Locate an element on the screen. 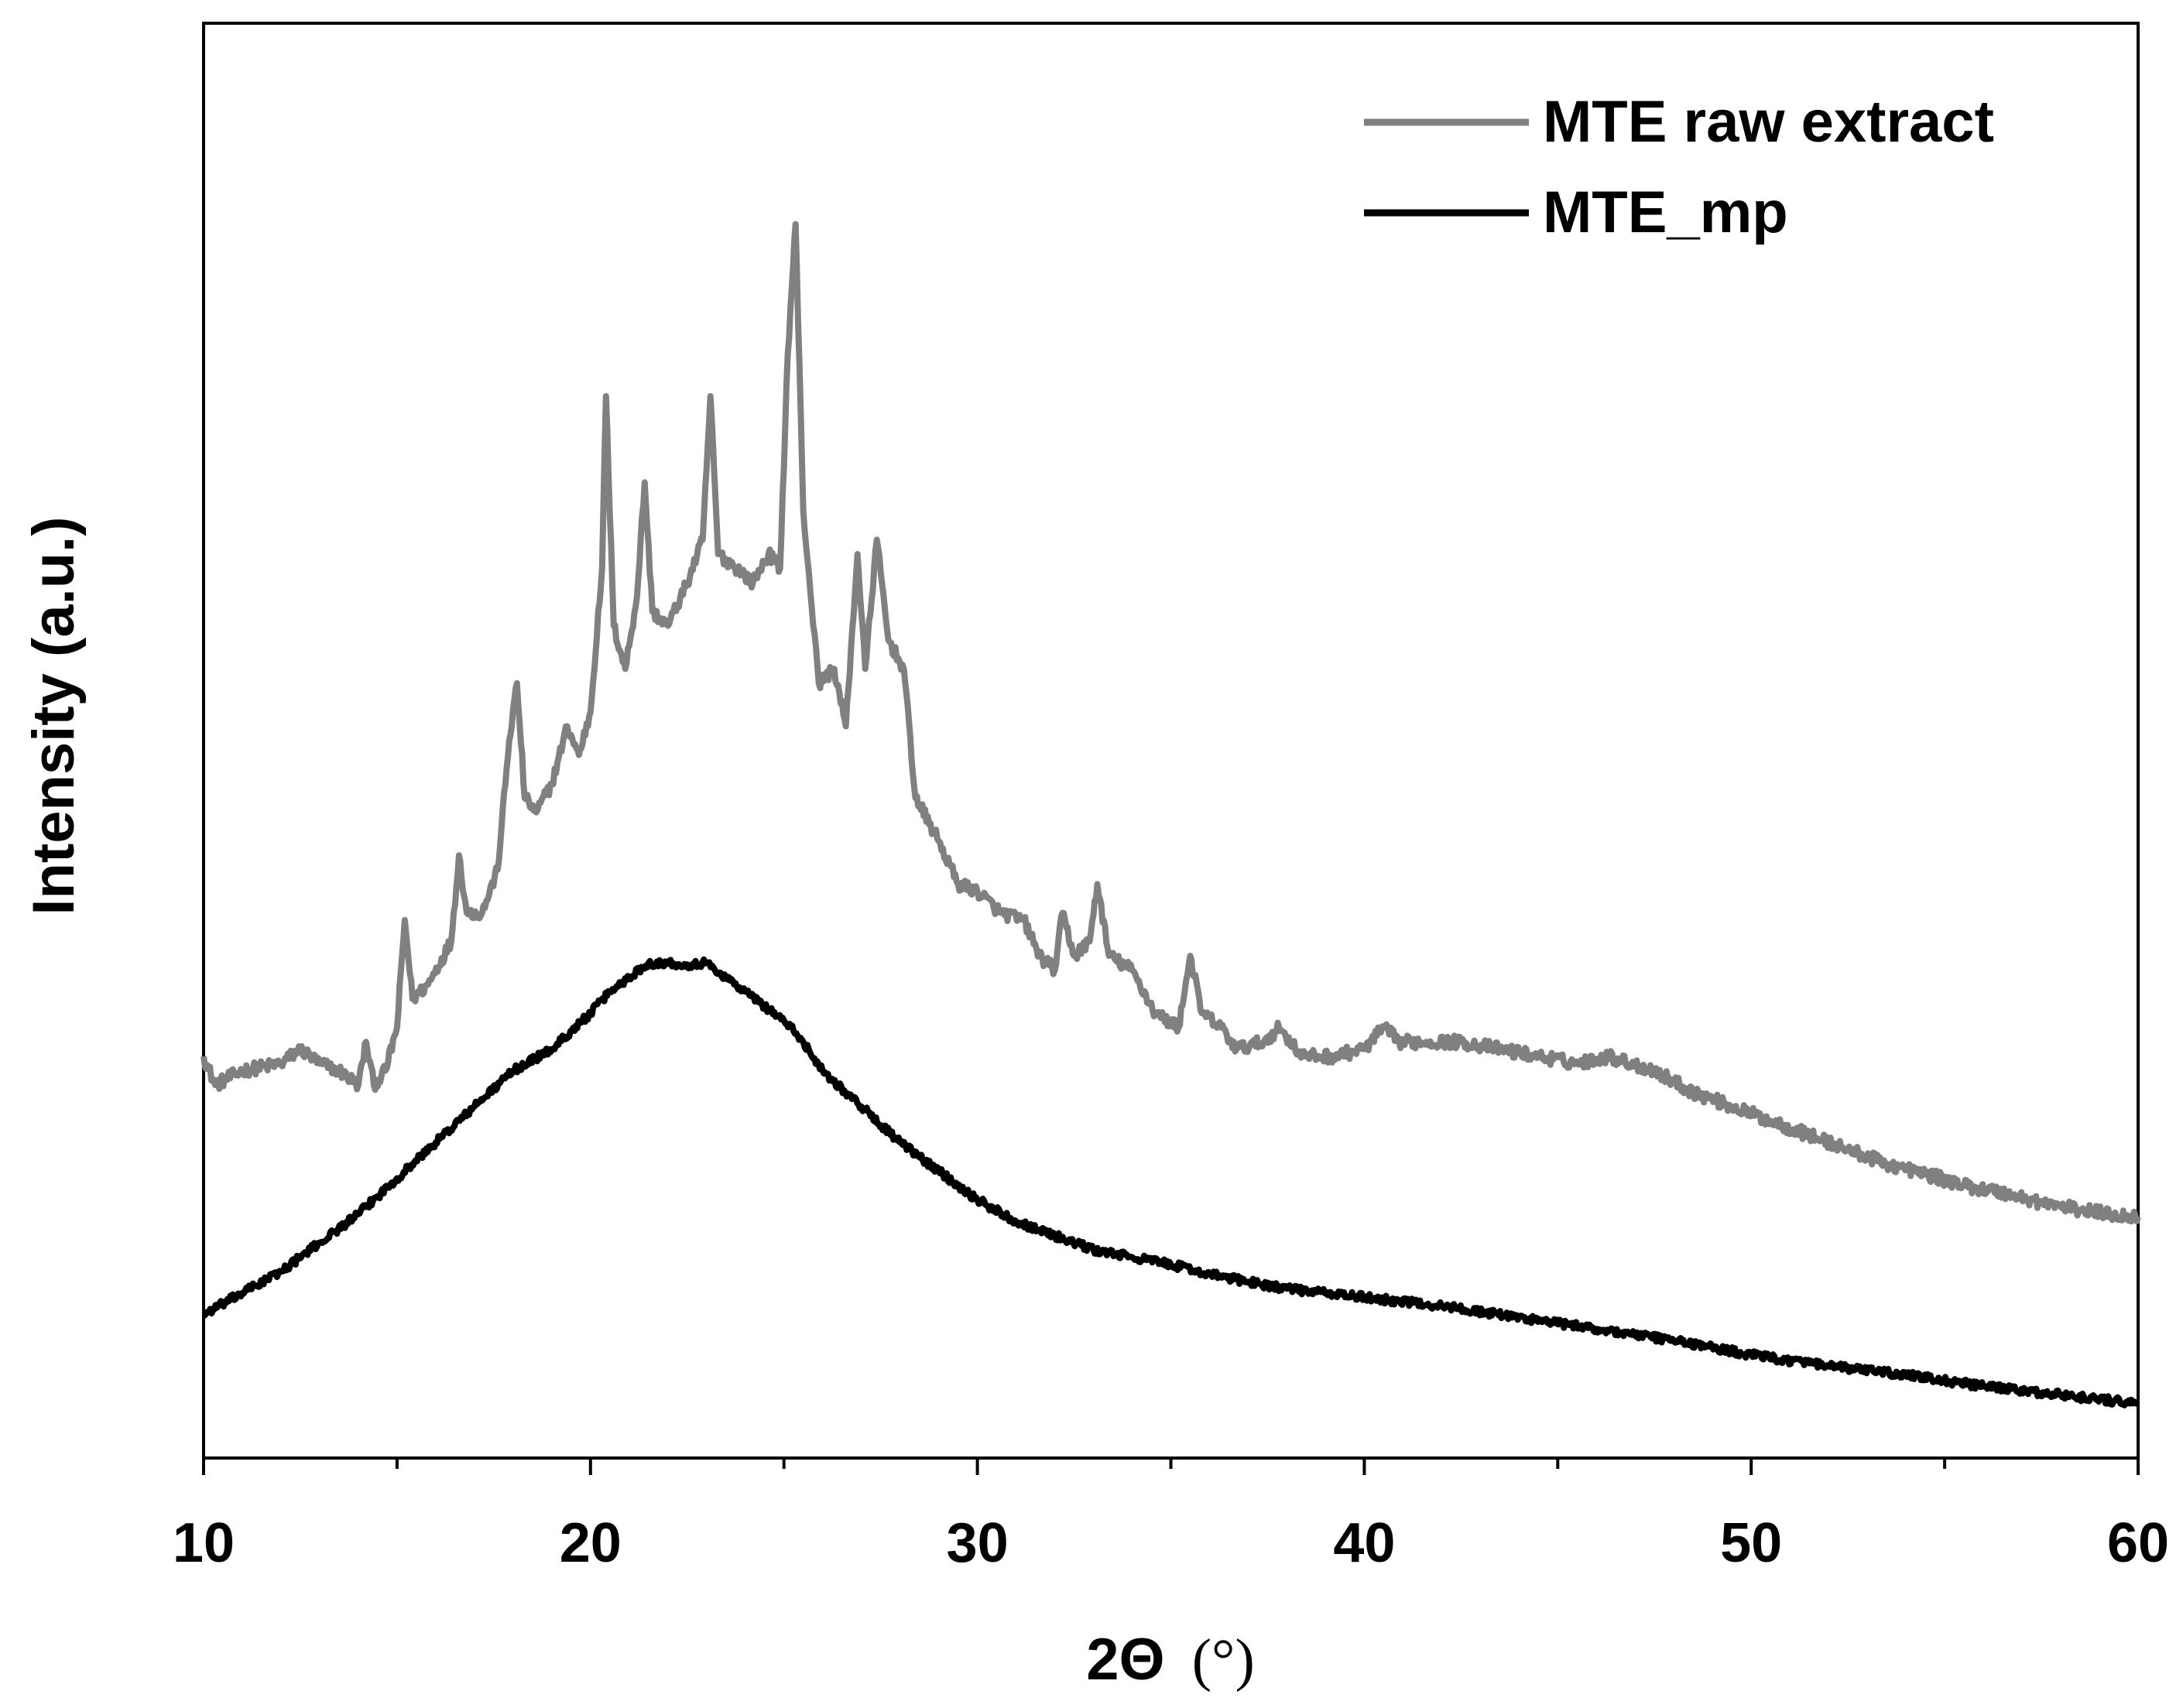  x-tick-label-40: 40 is located at coordinates (1364, 1543).